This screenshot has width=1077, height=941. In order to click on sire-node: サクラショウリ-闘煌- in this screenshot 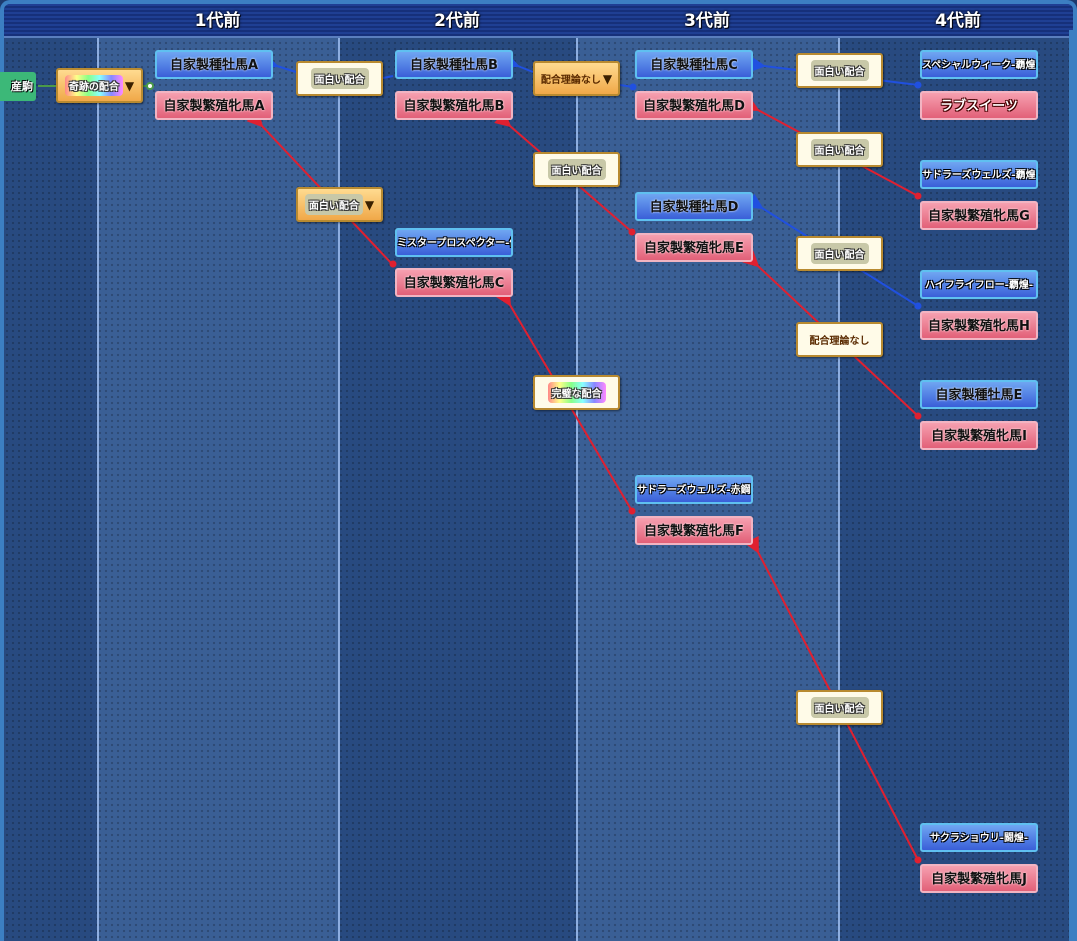, I will do `click(979, 837)`.